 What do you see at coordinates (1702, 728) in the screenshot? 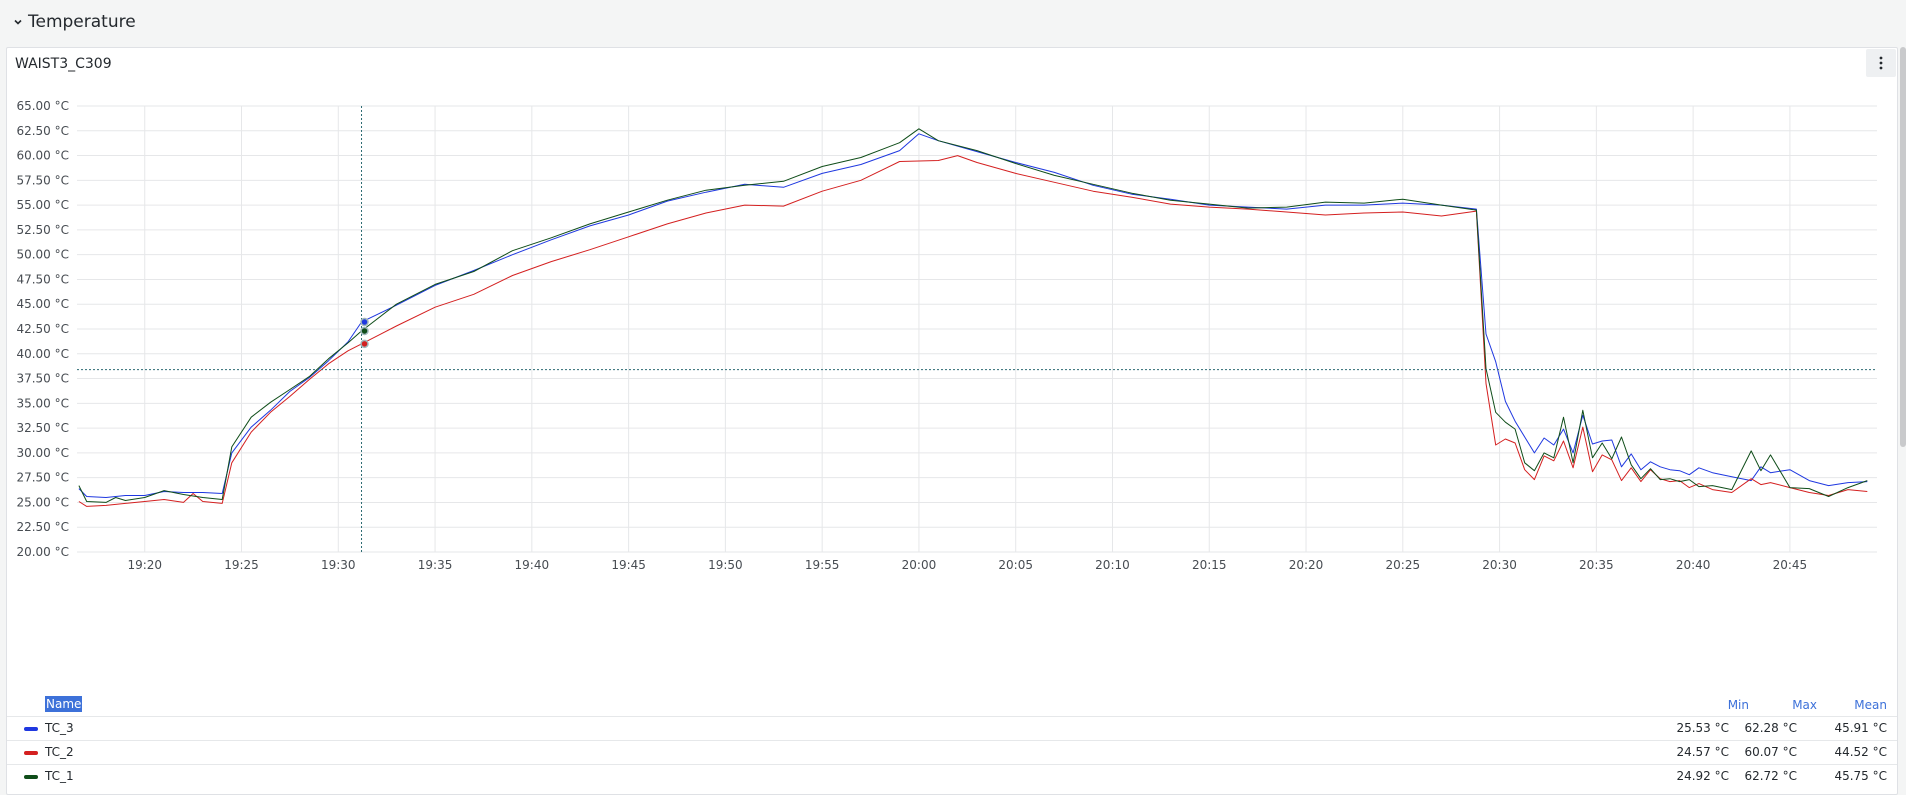
I see `legend-min-value: 25.53 °C` at bounding box center [1702, 728].